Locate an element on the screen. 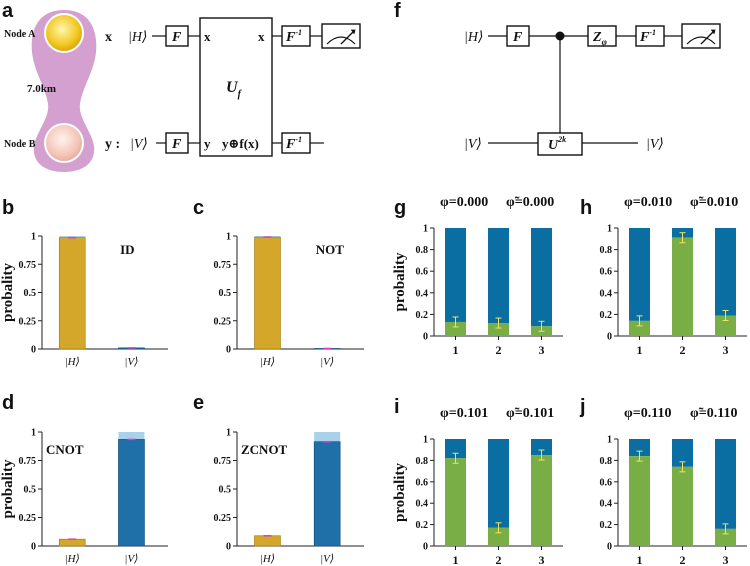  gate-finv-bottom is located at coordinates (296, 143).